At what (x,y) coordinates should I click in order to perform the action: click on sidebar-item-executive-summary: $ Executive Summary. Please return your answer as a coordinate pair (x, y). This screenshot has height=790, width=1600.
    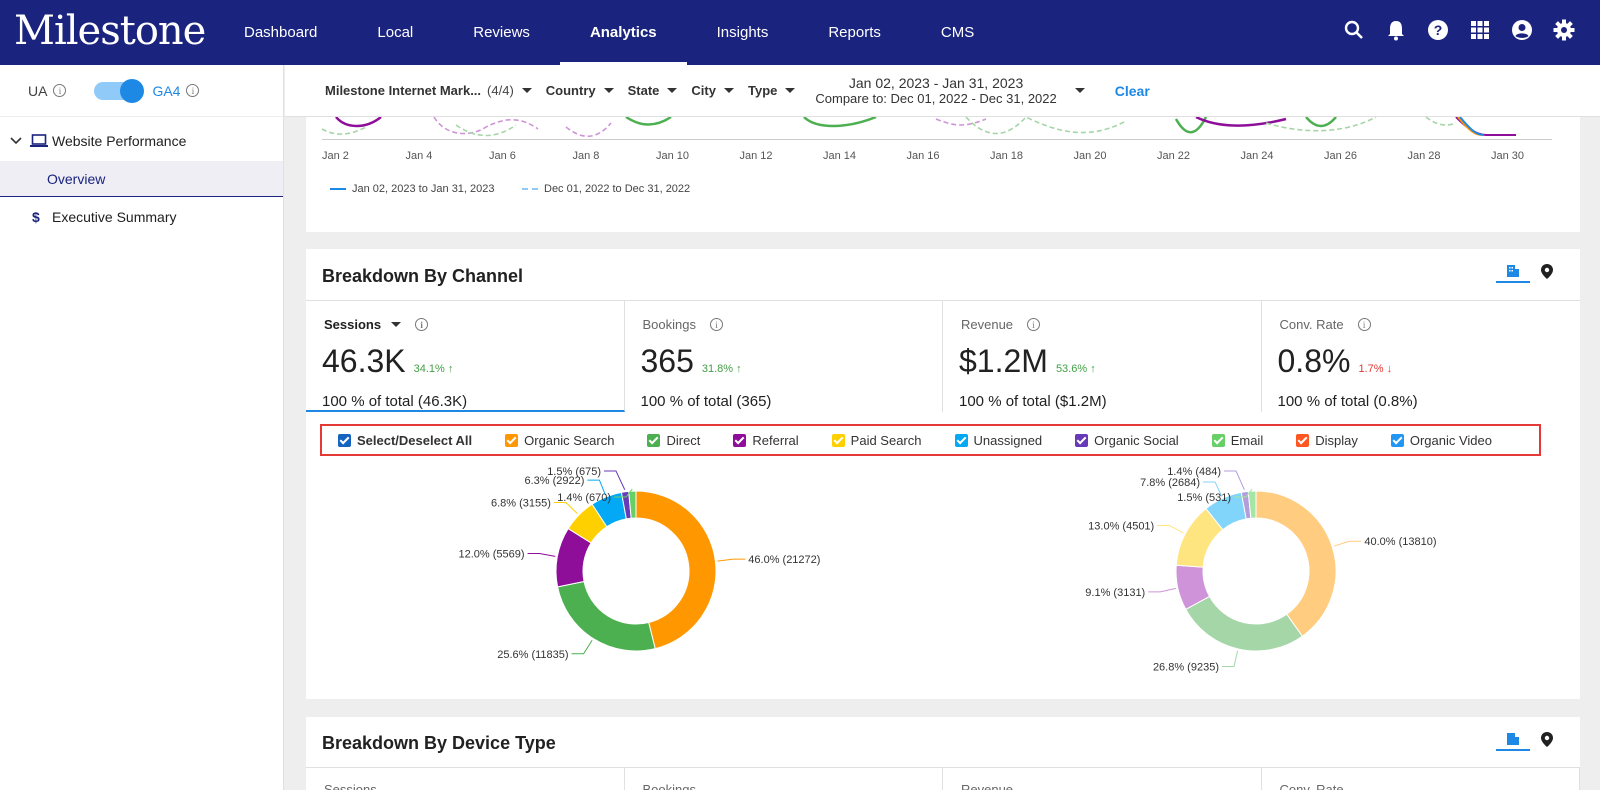
    Looking at the image, I should click on (141, 217).